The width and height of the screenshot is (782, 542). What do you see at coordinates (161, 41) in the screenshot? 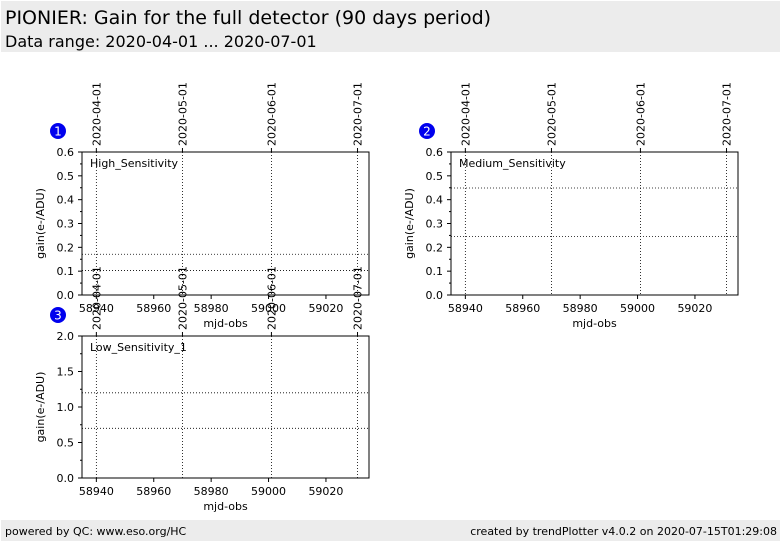
I see `page-subtitle: Data range: 2020-04-01 ... 2020-07-01` at bounding box center [161, 41].